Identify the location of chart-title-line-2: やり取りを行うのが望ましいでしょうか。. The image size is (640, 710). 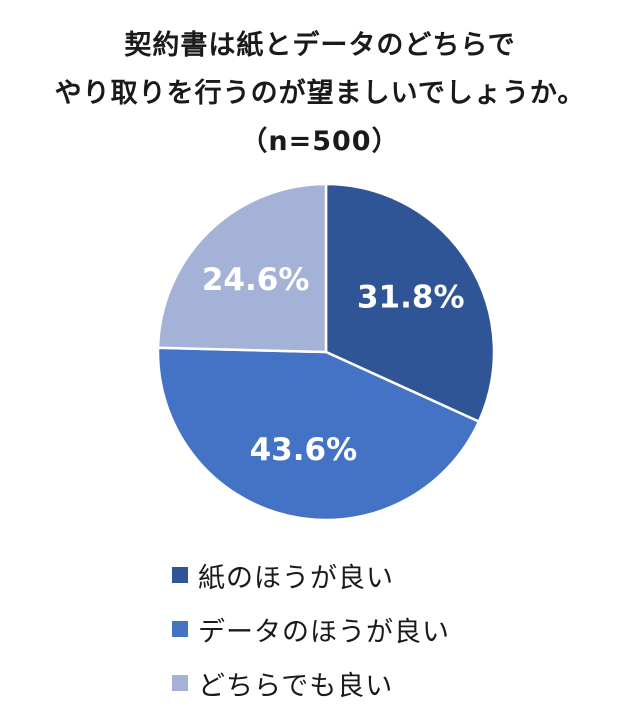
(320, 93).